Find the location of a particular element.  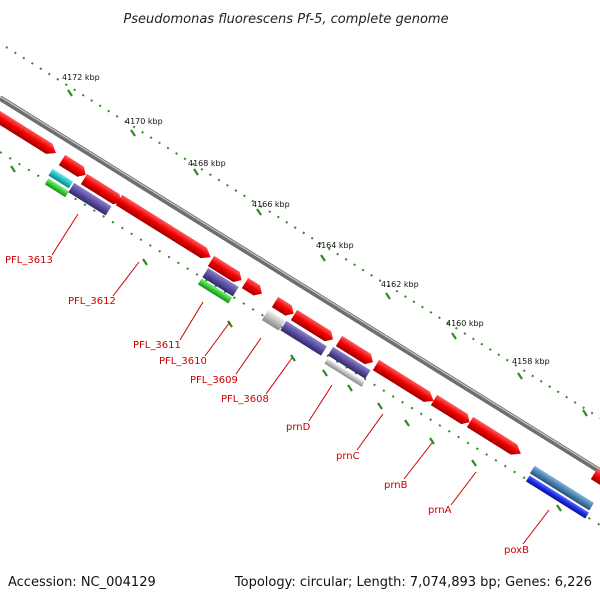

tick-label: 4158 kbp is located at coordinates (531, 361).